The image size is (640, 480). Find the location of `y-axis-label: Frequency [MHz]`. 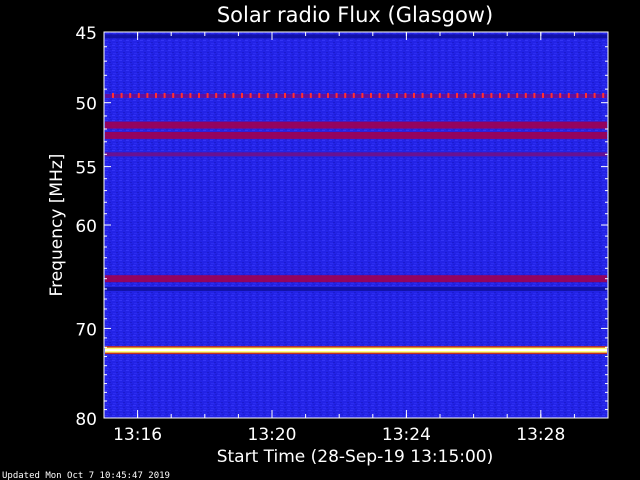

y-axis-label: Frequency [MHz] is located at coordinates (57, 225).